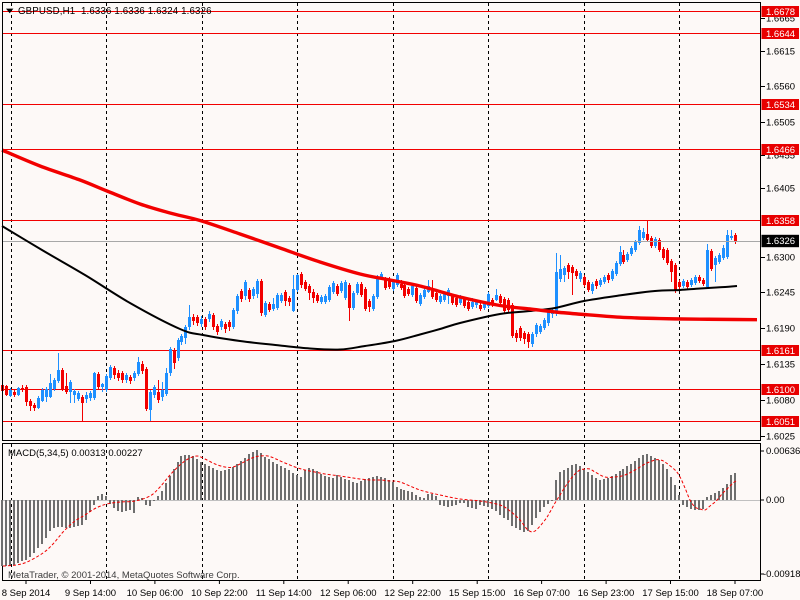 The height and width of the screenshot is (600, 800). What do you see at coordinates (735, 593) in the screenshot?
I see `svg-text: 18 Sep 07:00` at bounding box center [735, 593].